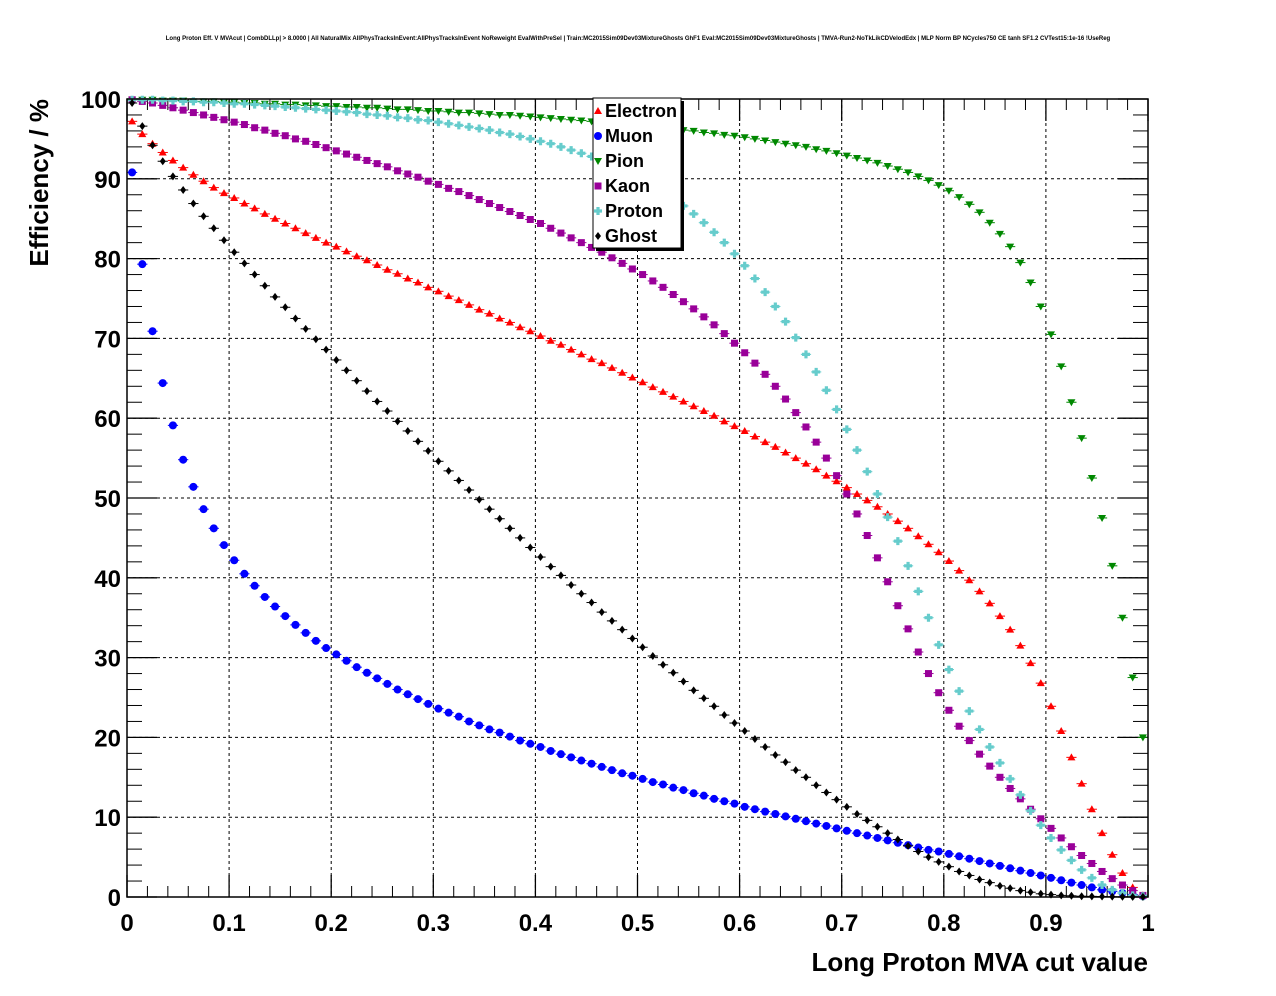 The image size is (1276, 996). Describe the element at coordinates (619, 161) in the screenshot. I see `legend-entry-pion: Pion` at that location.